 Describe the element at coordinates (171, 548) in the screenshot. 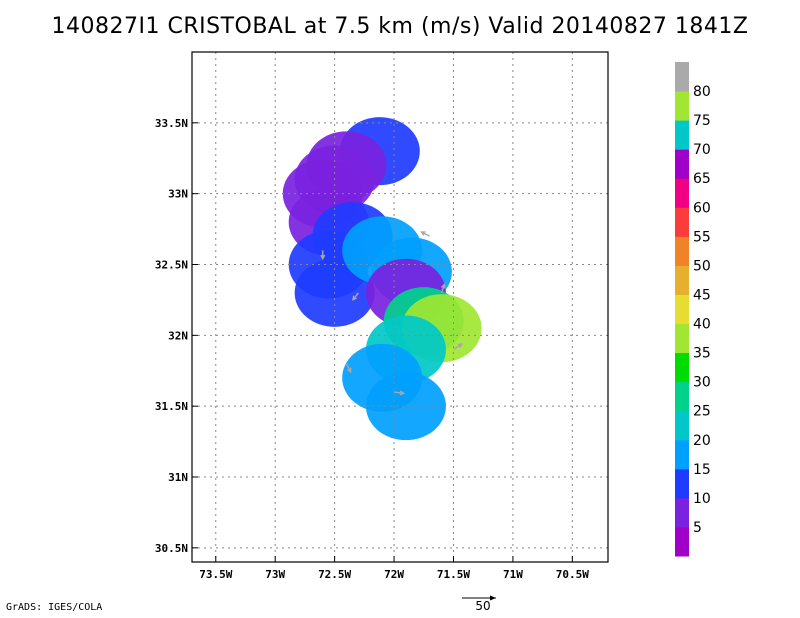

I see `y-tick-label: 30.5N` at that location.